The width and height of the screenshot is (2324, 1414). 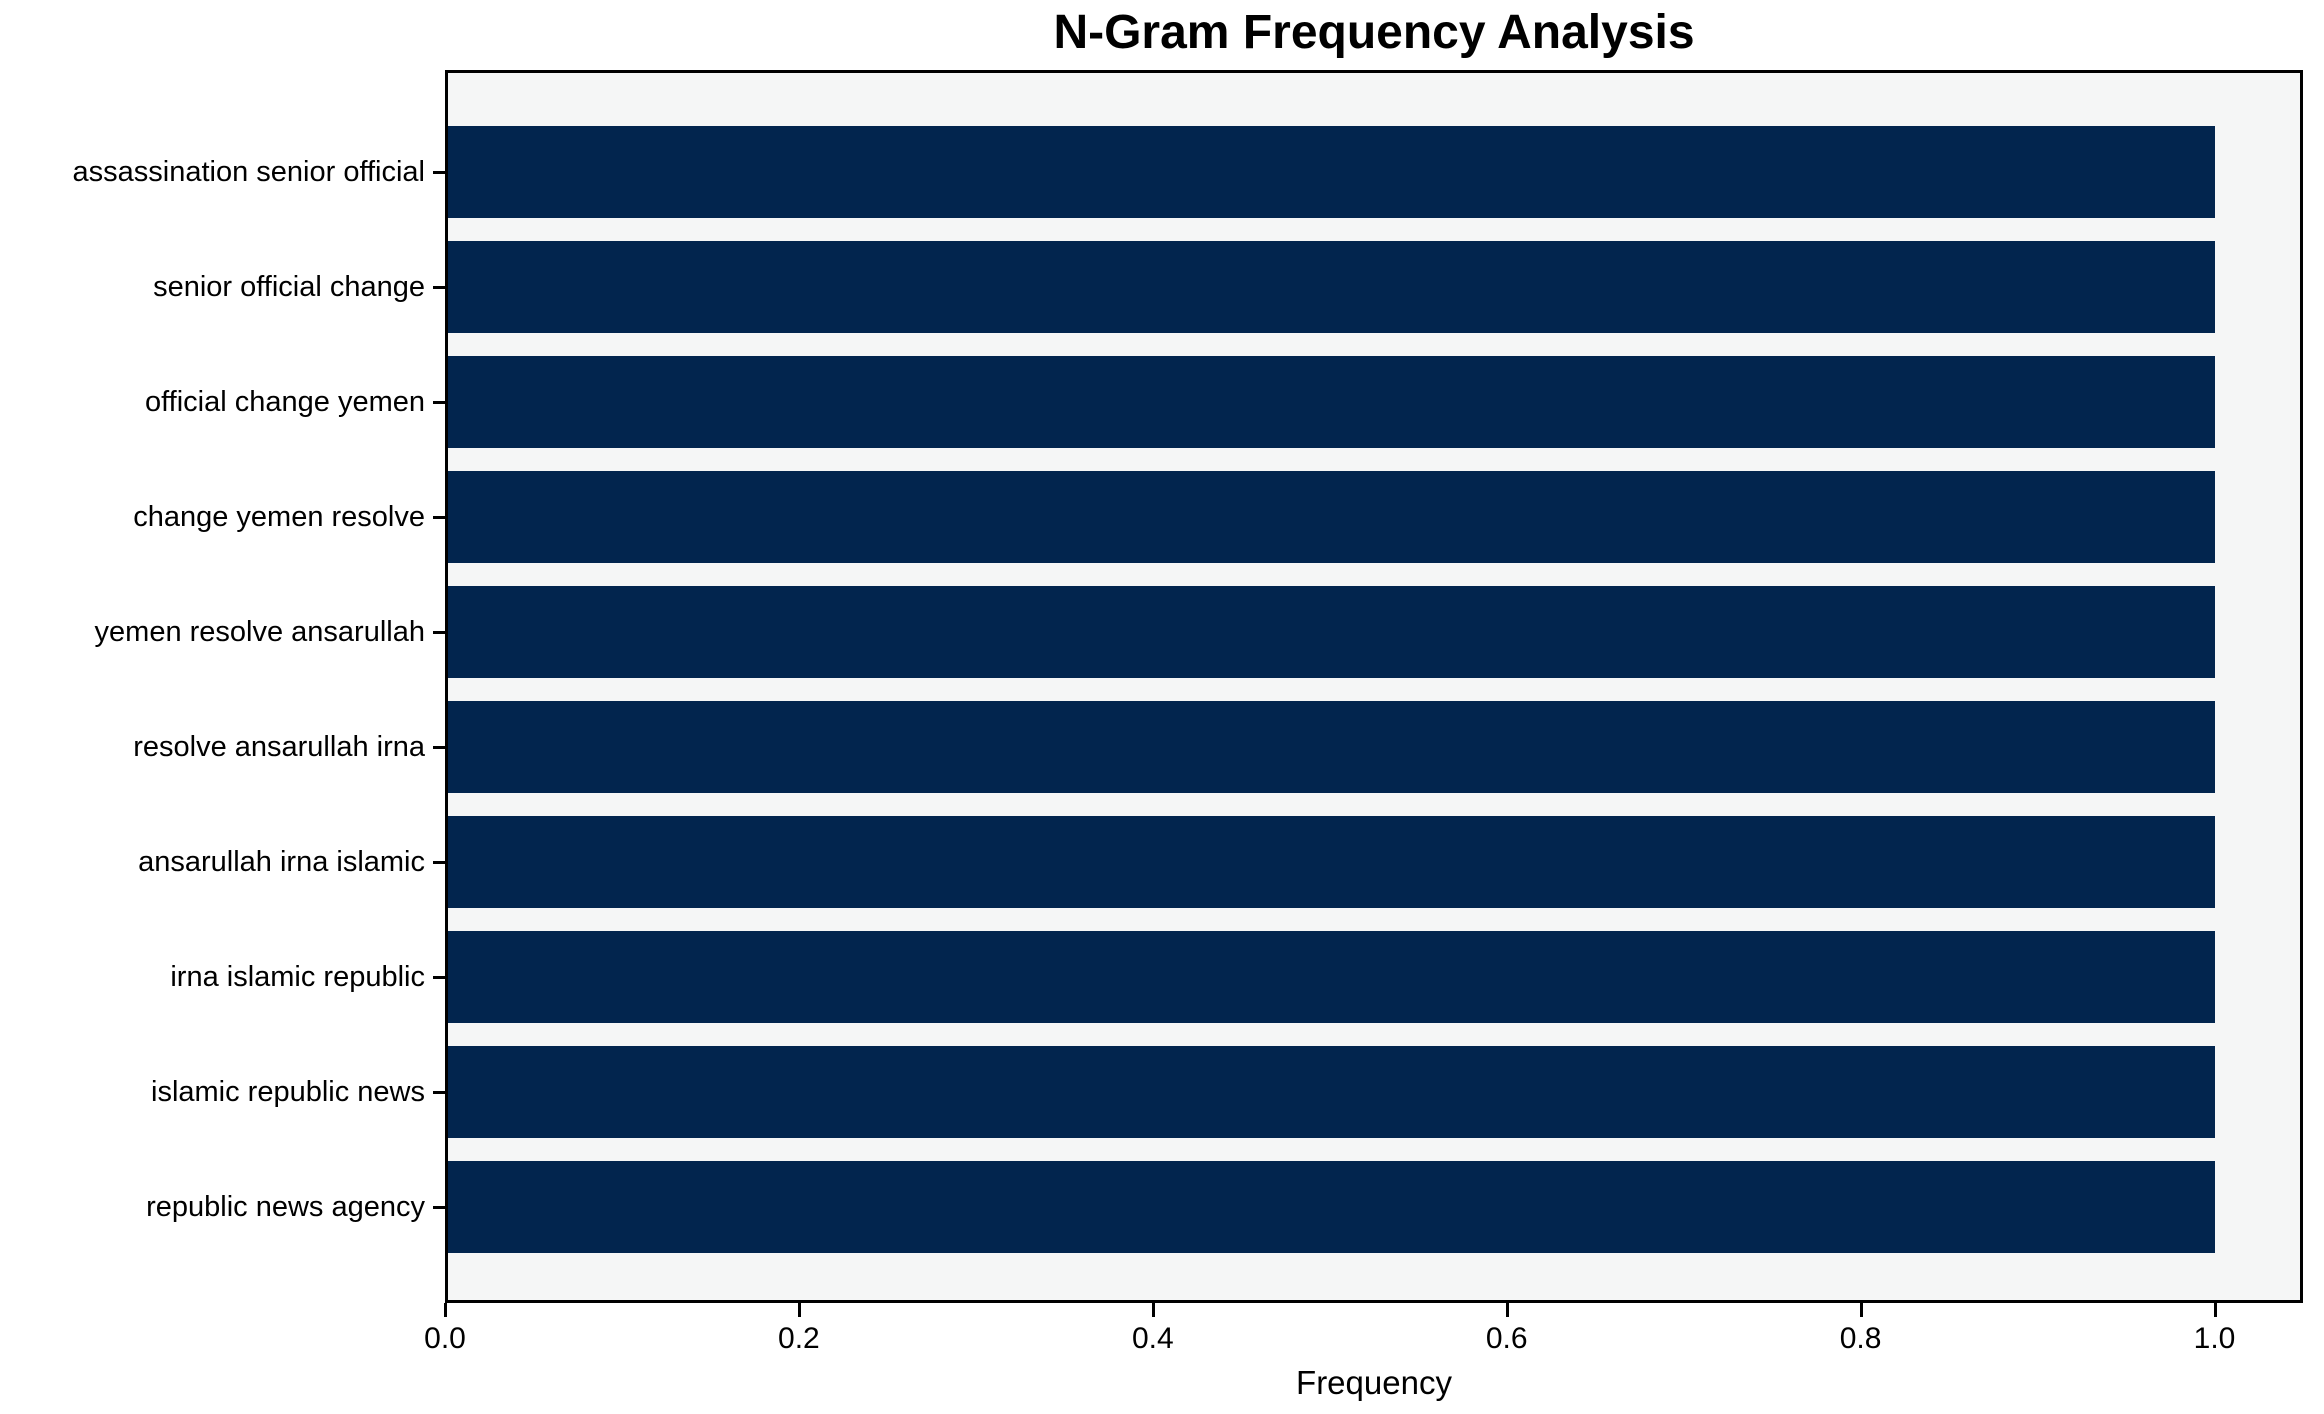 I want to click on y-tick-label: republic news agency, so click(x=285, y=1207).